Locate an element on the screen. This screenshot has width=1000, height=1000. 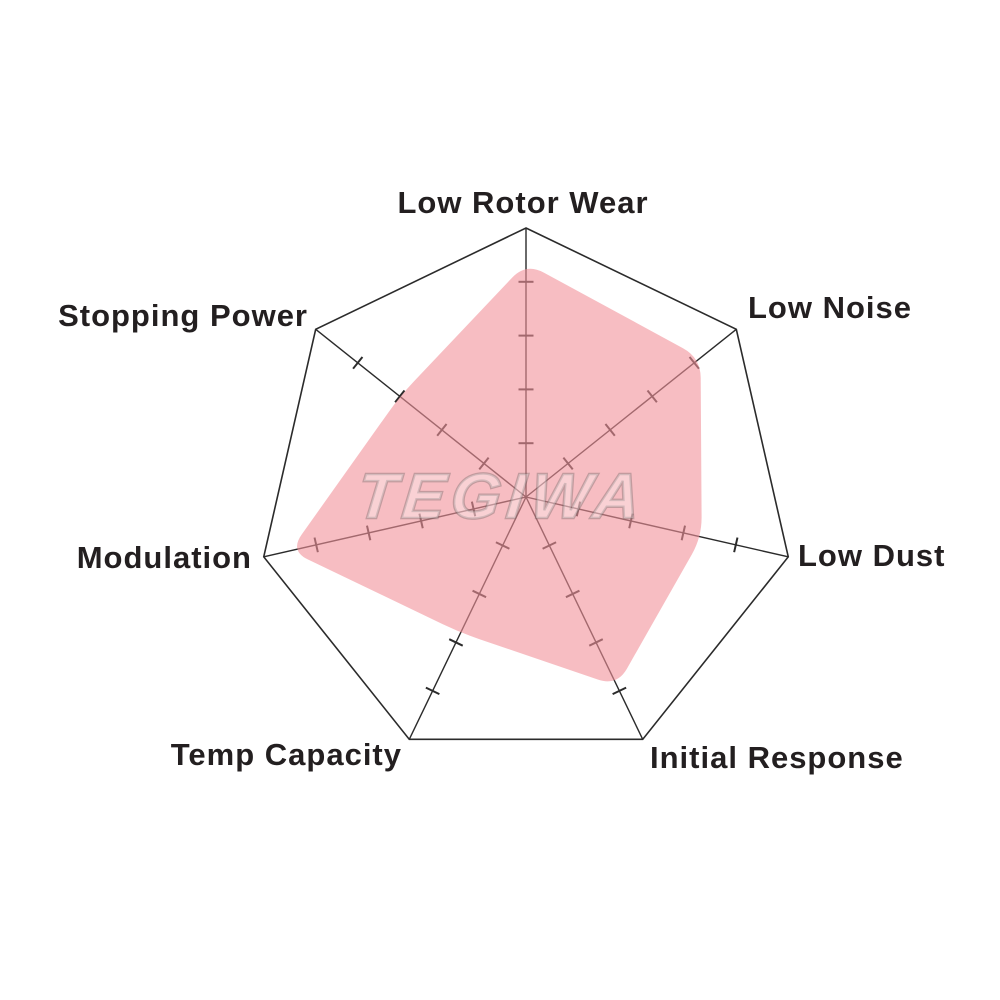
axis-label-temp-capacity: Temp Capacity is located at coordinates (286, 754).